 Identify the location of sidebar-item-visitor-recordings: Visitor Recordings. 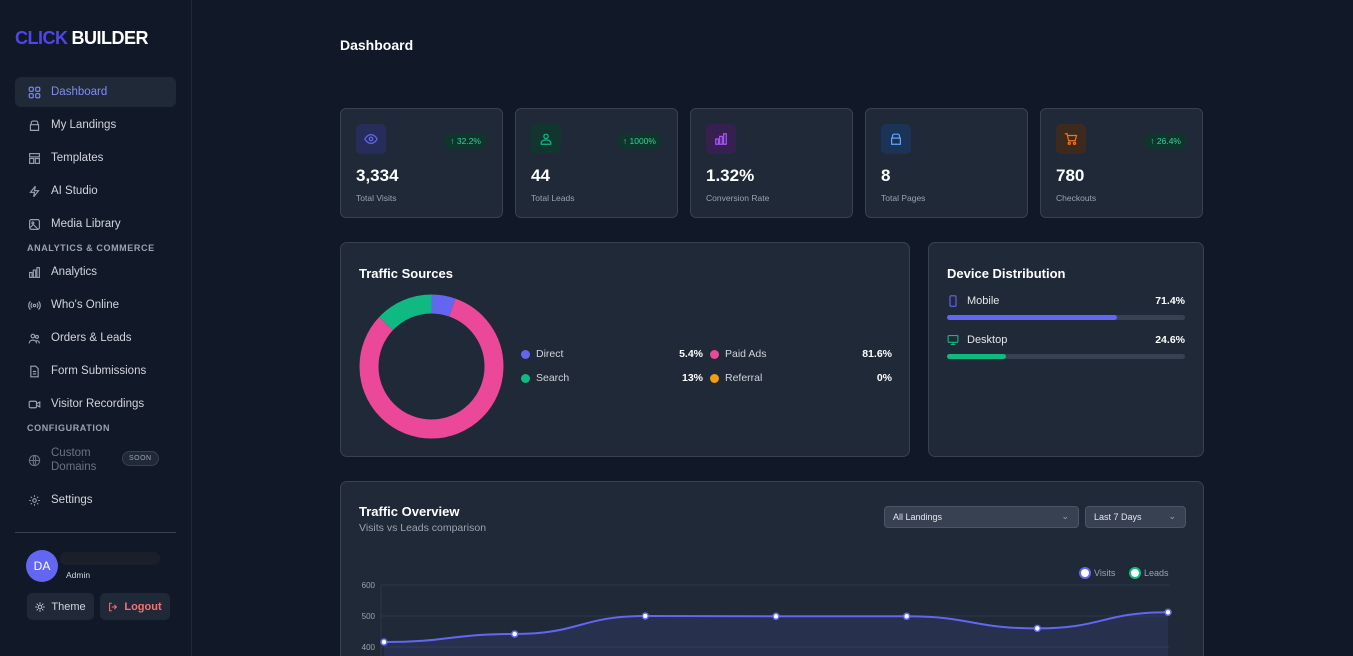
(95, 404).